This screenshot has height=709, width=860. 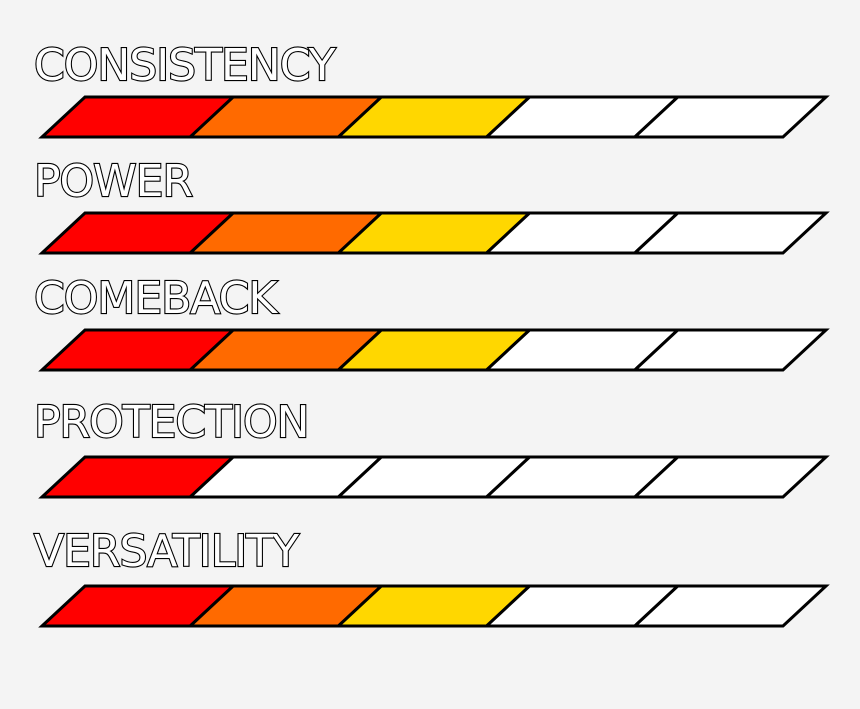 I want to click on rating-segment-comeback-5-empty, so click(x=730, y=350).